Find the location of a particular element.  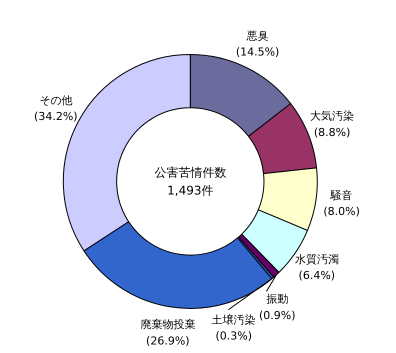

data-label: (0.9%) is located at coordinates (277, 315).